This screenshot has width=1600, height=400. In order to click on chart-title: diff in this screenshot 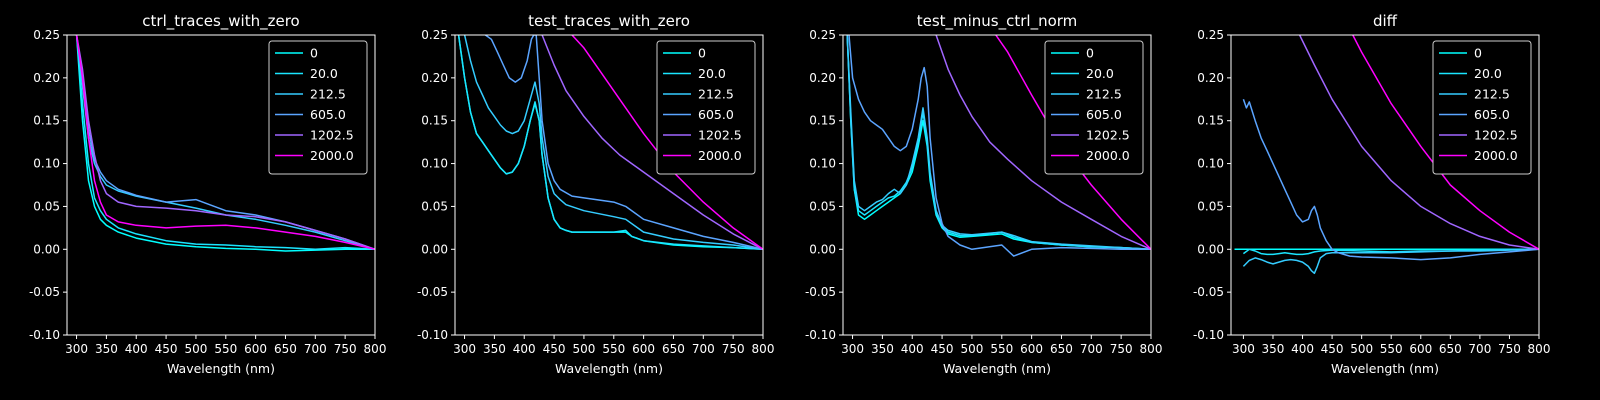, I will do `click(1385, 21)`.